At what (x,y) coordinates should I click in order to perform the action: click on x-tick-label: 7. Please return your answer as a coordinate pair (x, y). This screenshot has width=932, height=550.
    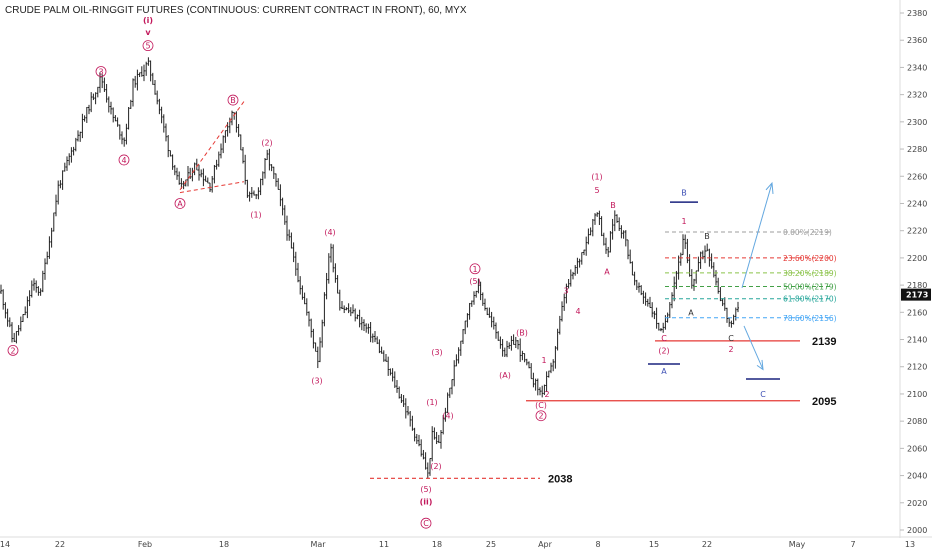
    Looking at the image, I should click on (852, 544).